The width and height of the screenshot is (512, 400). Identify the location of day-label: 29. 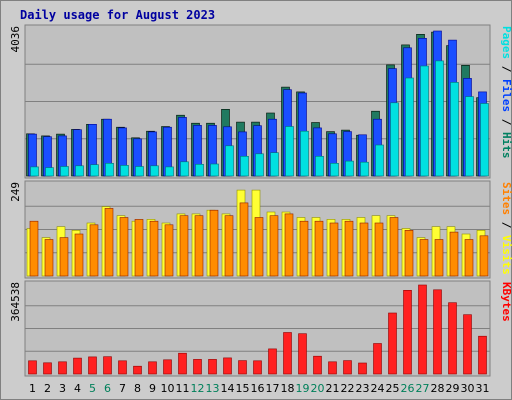
(453, 388).